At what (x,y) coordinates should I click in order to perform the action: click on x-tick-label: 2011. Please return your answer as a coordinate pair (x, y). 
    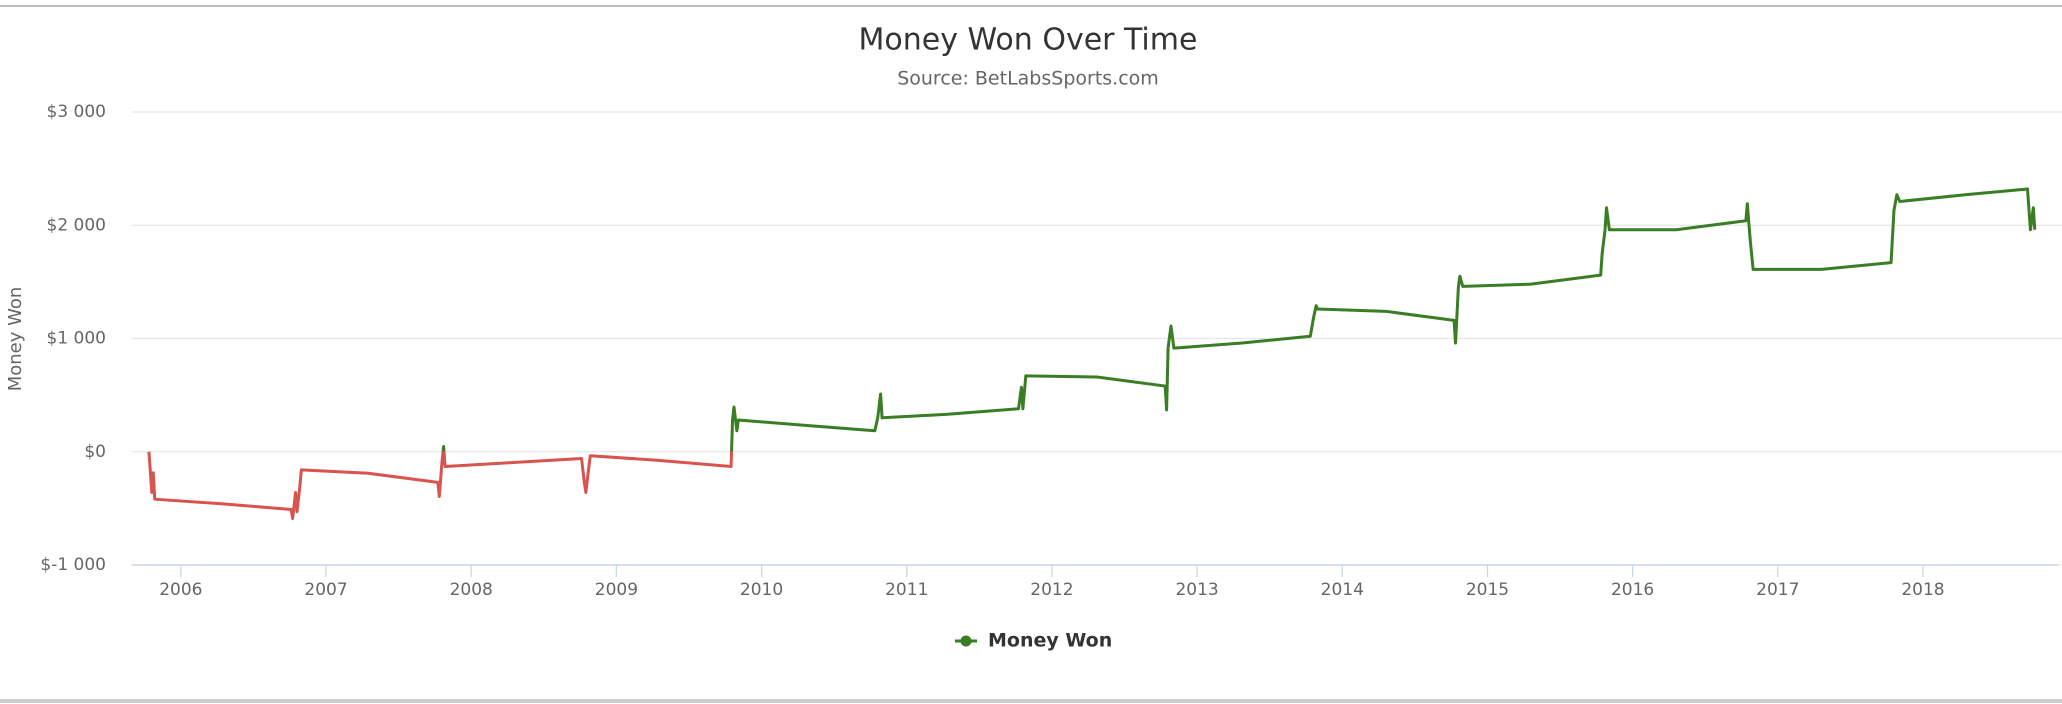
    Looking at the image, I should click on (906, 590).